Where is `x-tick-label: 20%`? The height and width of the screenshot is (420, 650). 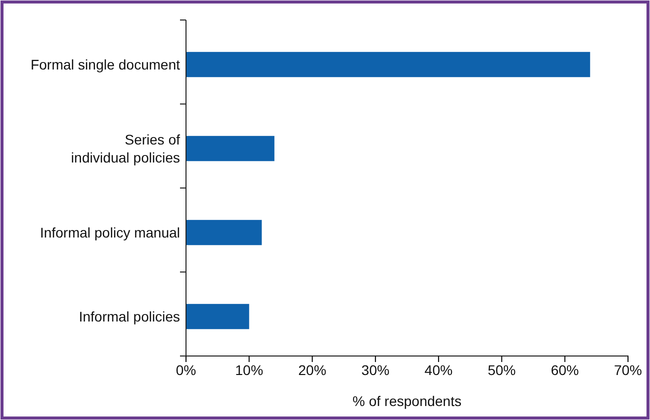
x-tick-label: 20% is located at coordinates (312, 370).